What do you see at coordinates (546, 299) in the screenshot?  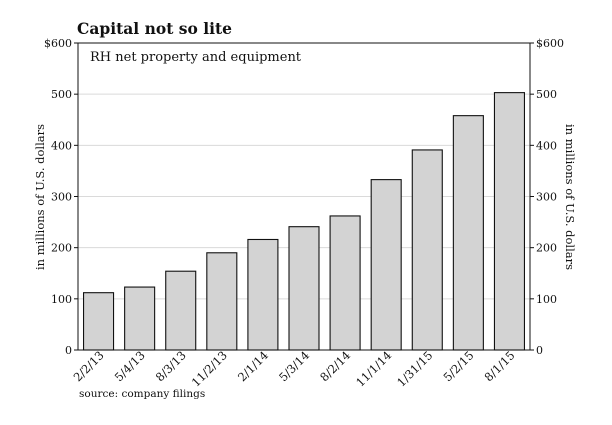 I see `right-y-tick-label: 100` at bounding box center [546, 299].